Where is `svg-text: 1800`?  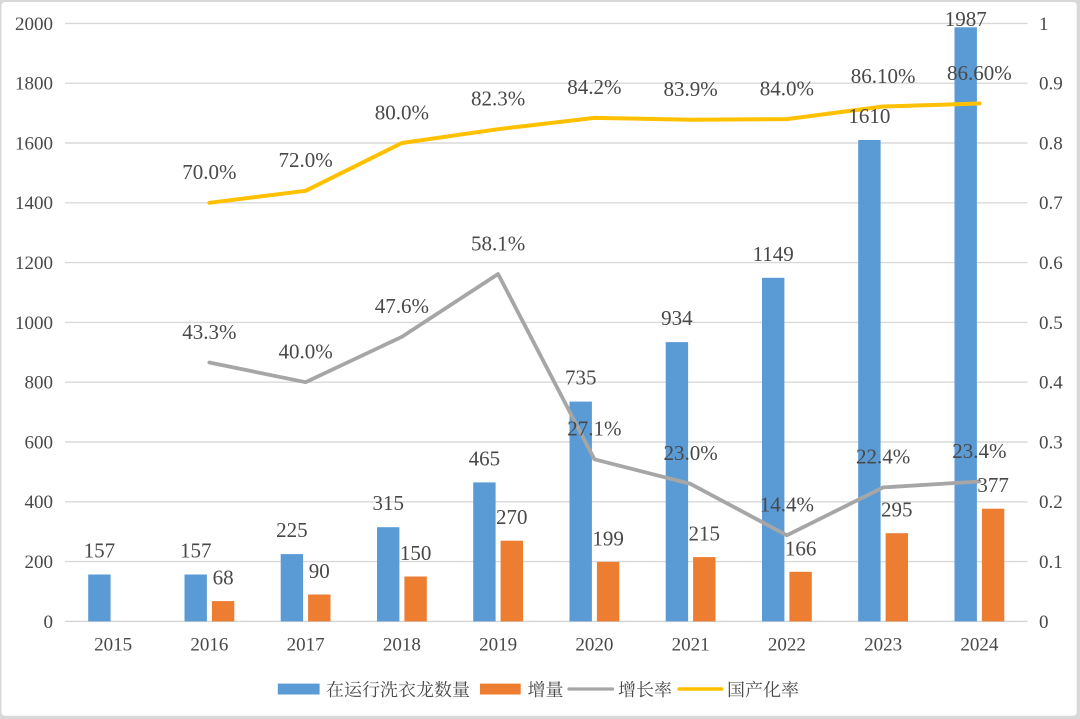
svg-text: 1800 is located at coordinates (34, 84).